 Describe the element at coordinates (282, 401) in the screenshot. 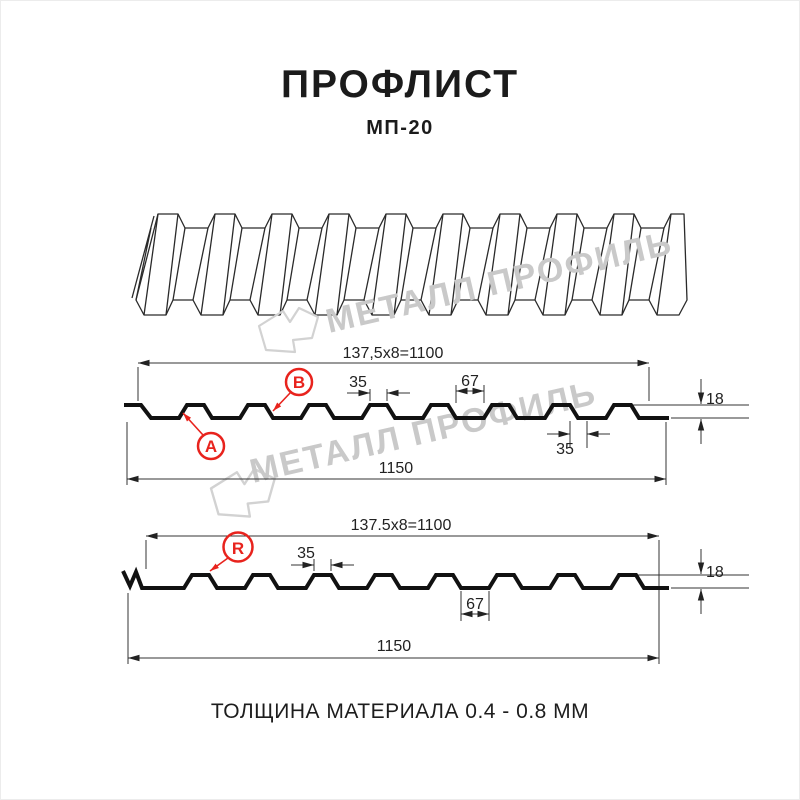

I see `callout-line-b` at that location.